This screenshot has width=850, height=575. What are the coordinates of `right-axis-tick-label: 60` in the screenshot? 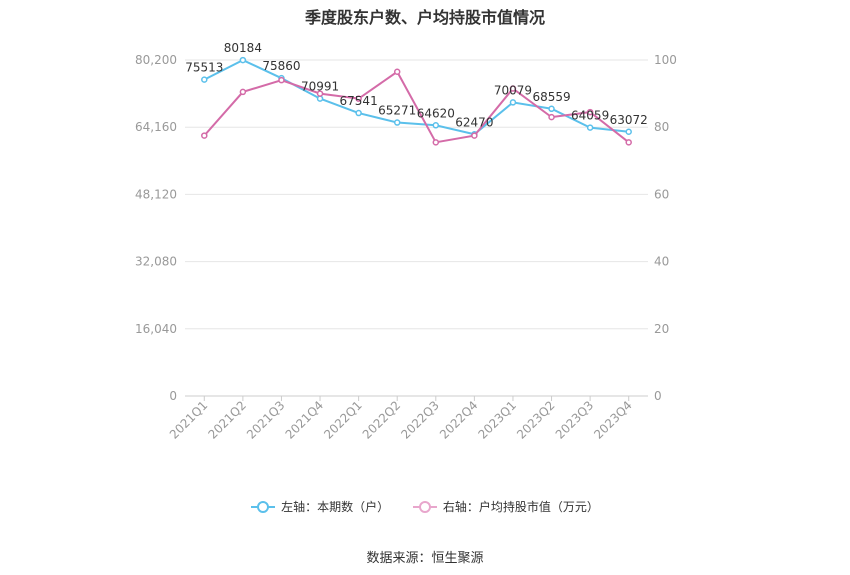 It's located at (661, 194).